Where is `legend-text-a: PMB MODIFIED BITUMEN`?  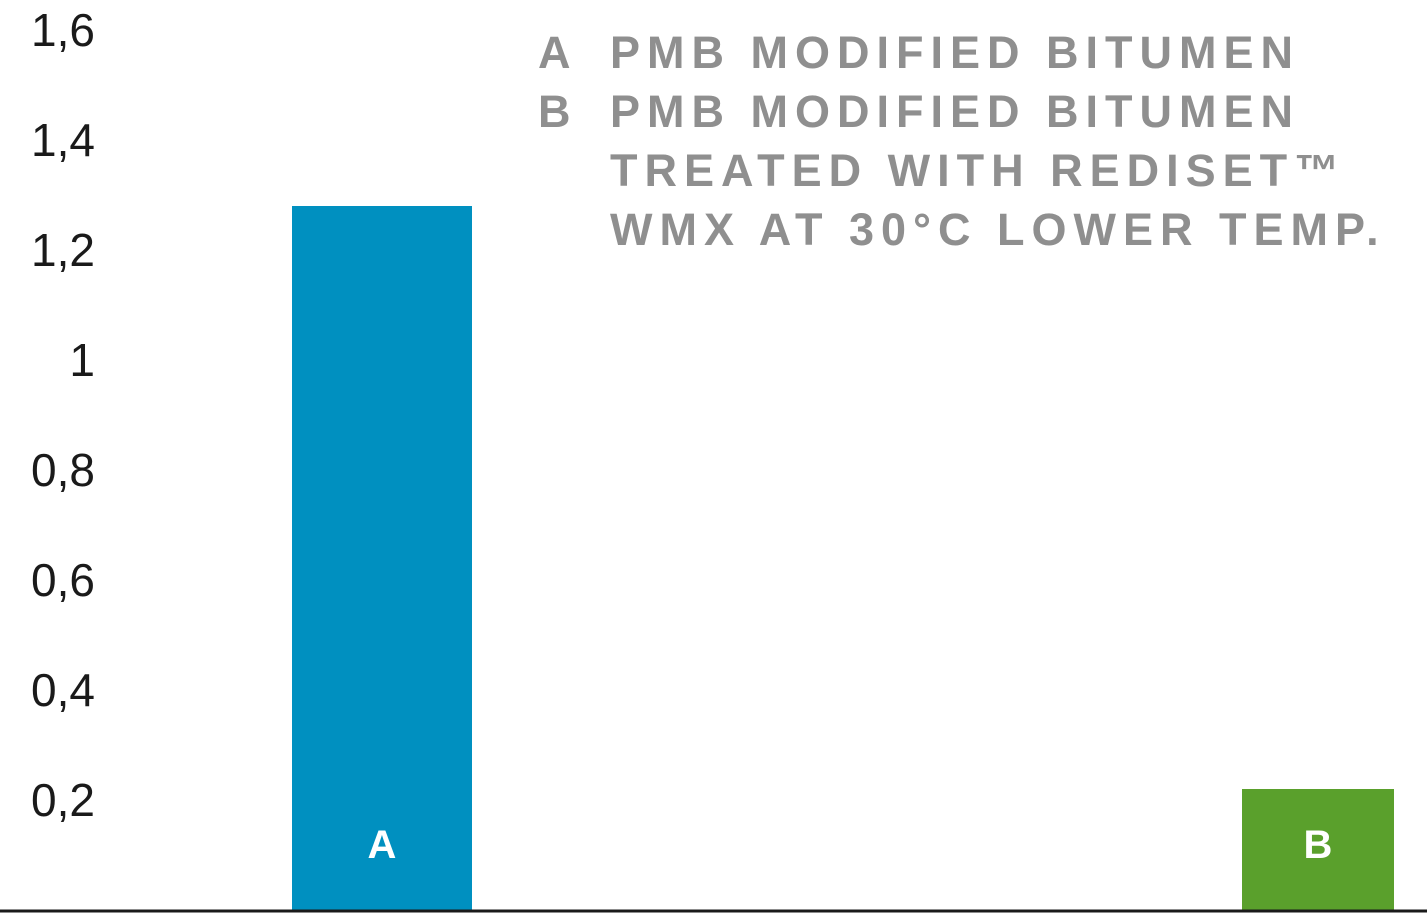 legend-text-a: PMB MODIFIED BITUMEN is located at coordinates (955, 52).